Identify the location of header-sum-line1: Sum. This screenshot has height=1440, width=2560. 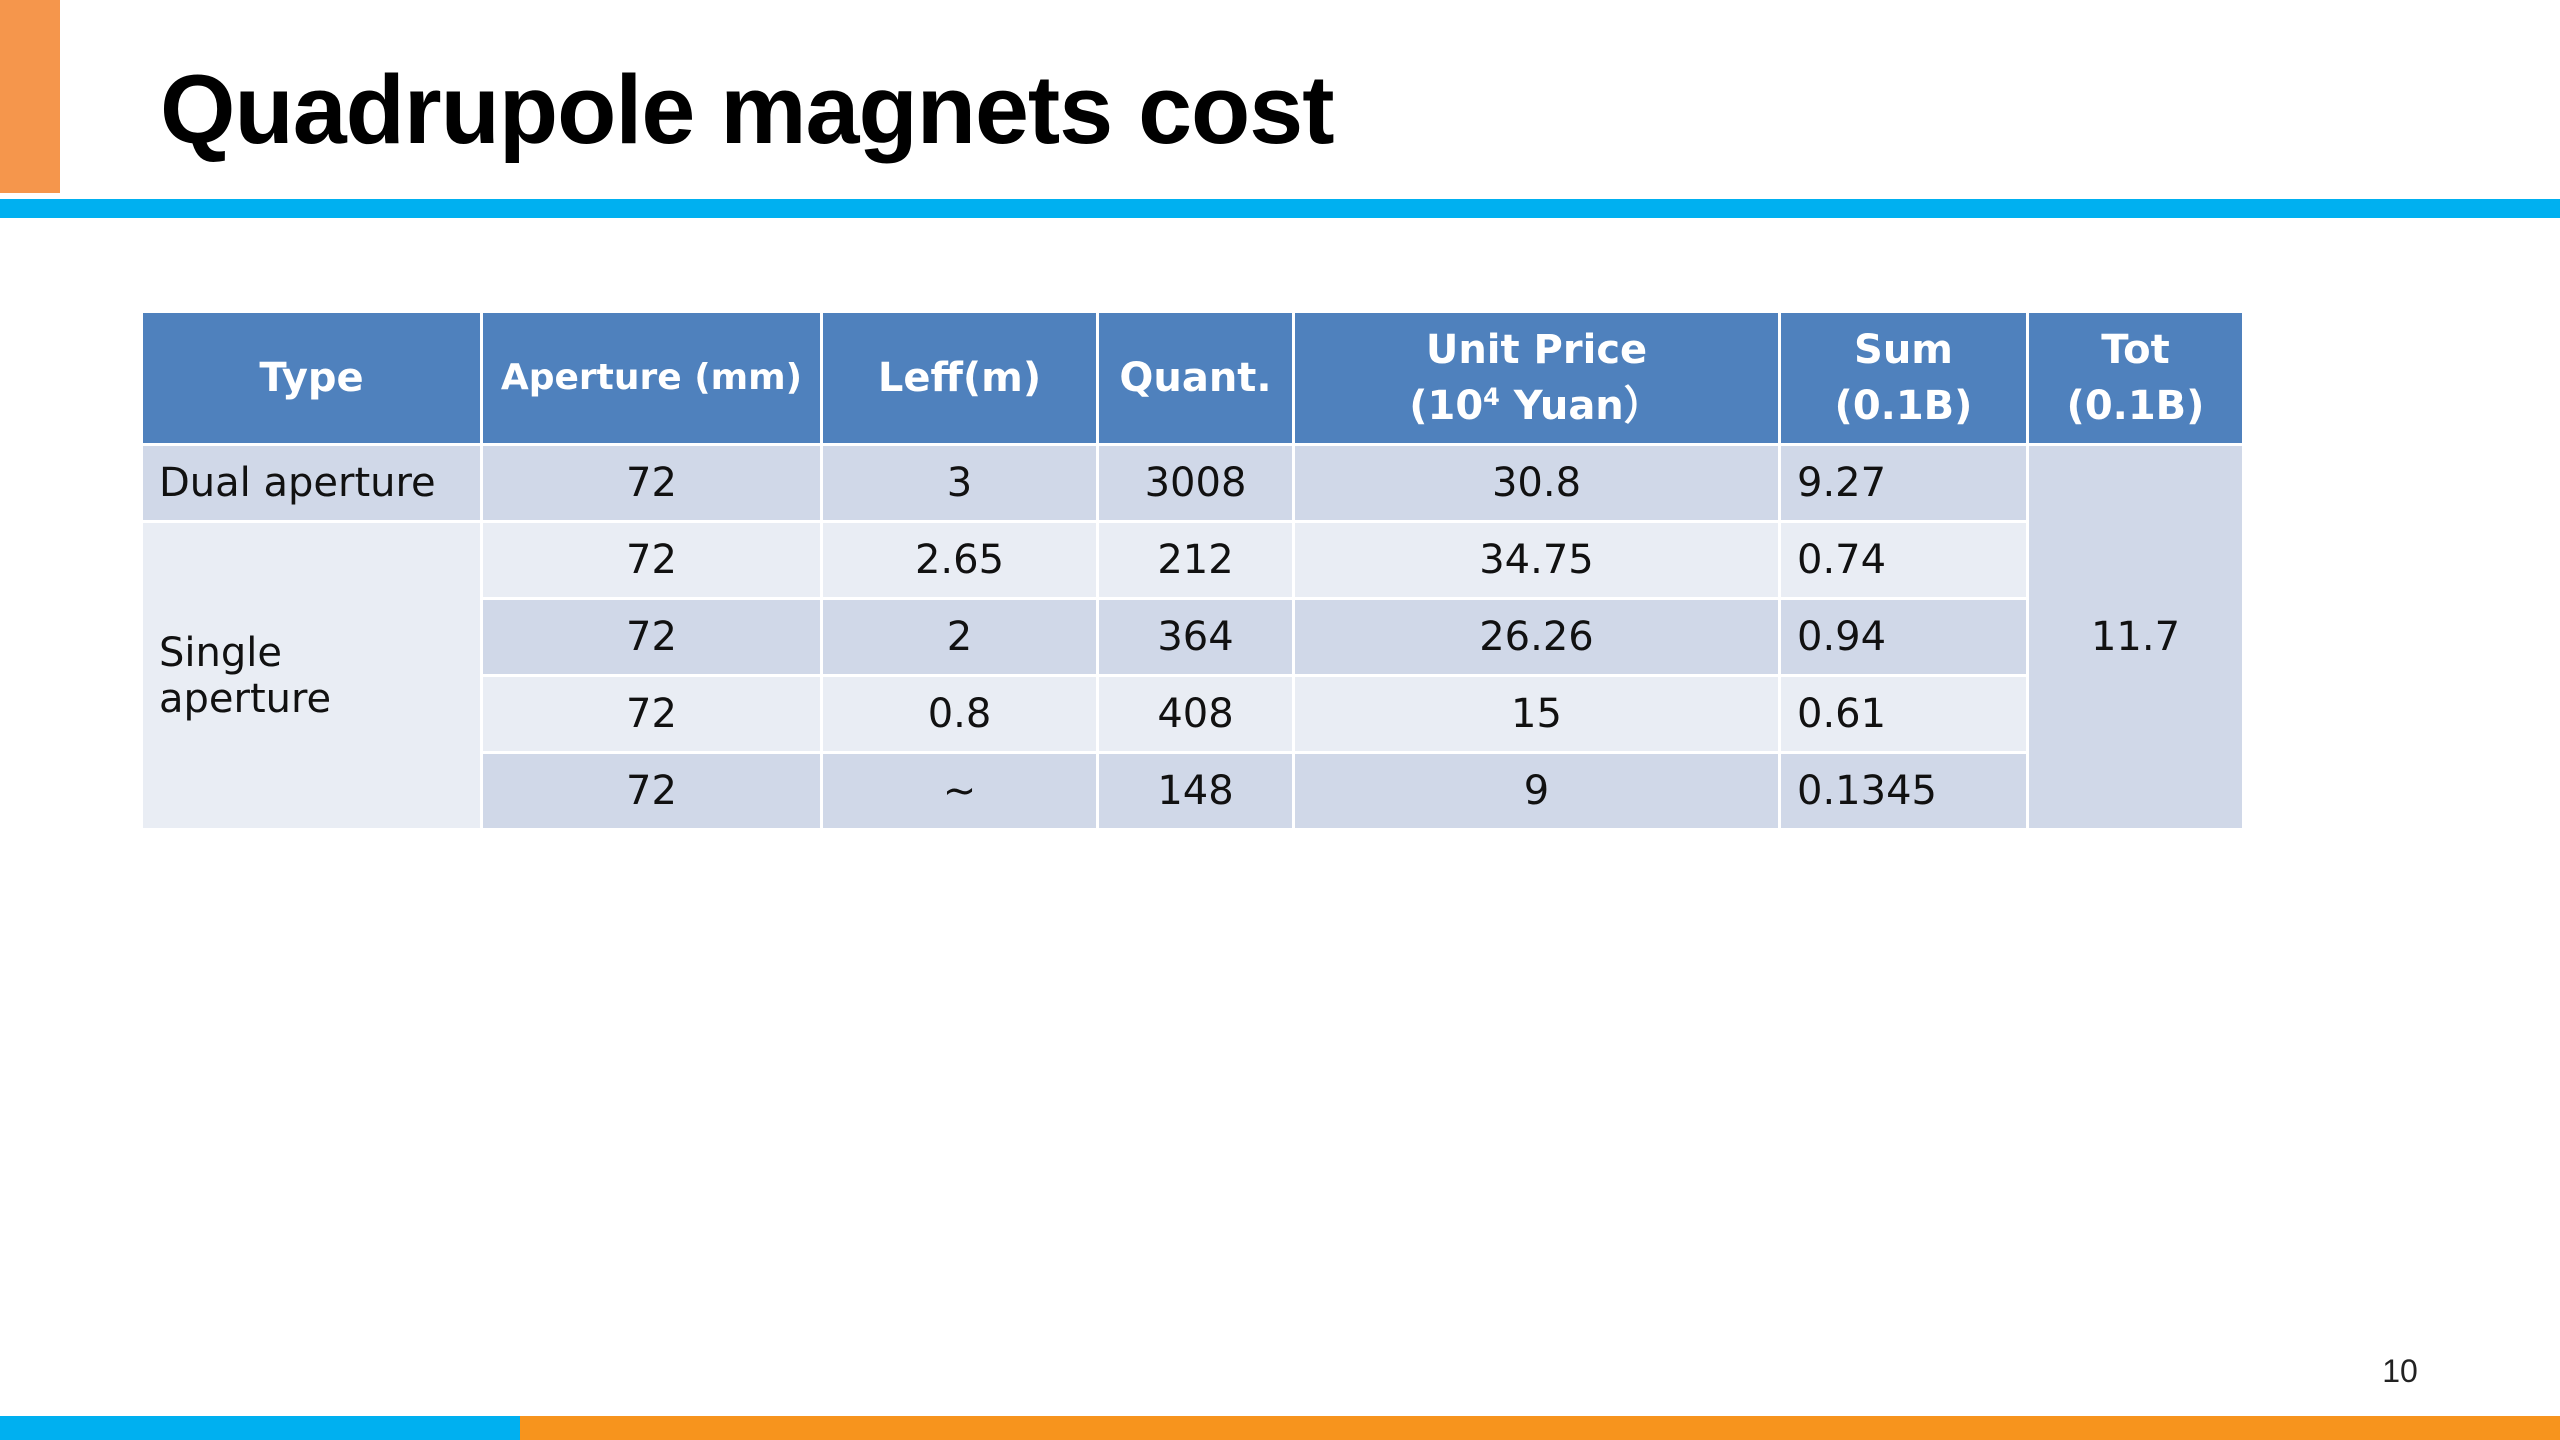
(1903, 350).